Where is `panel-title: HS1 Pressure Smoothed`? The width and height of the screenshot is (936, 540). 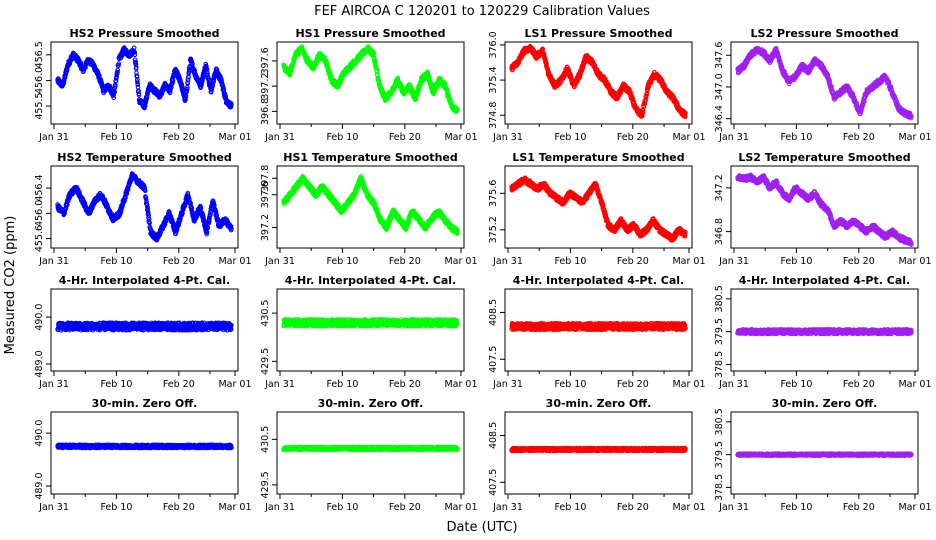
panel-title: HS1 Pressure Smoothed is located at coordinates (370, 33).